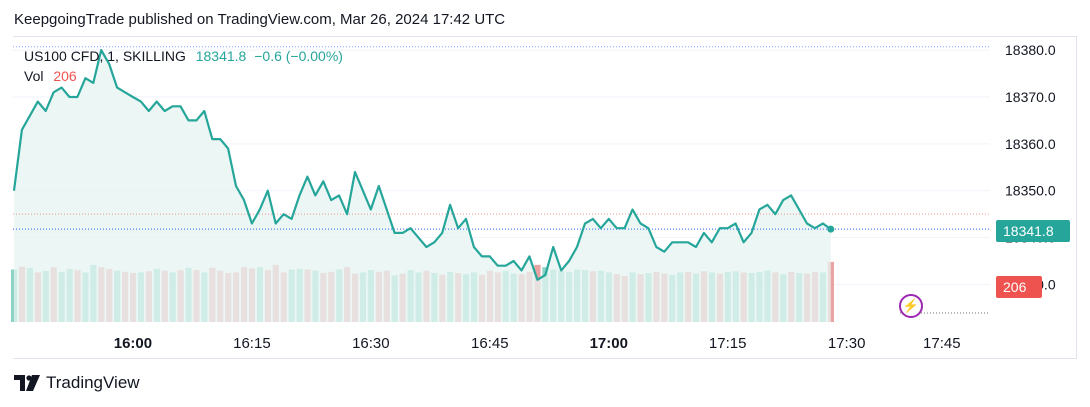 Image resolution: width=1090 pixels, height=407 pixels. What do you see at coordinates (911, 306) in the screenshot?
I see `lightning-icon: ⚡` at bounding box center [911, 306].